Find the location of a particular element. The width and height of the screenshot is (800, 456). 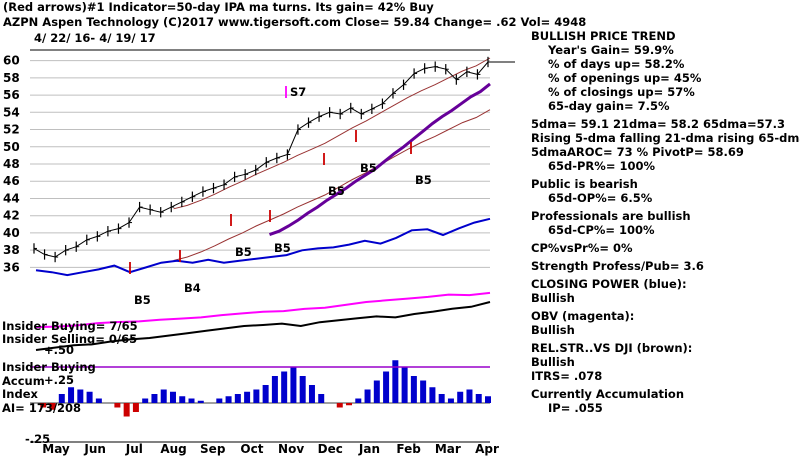

index-label: Index is located at coordinates (20, 394).